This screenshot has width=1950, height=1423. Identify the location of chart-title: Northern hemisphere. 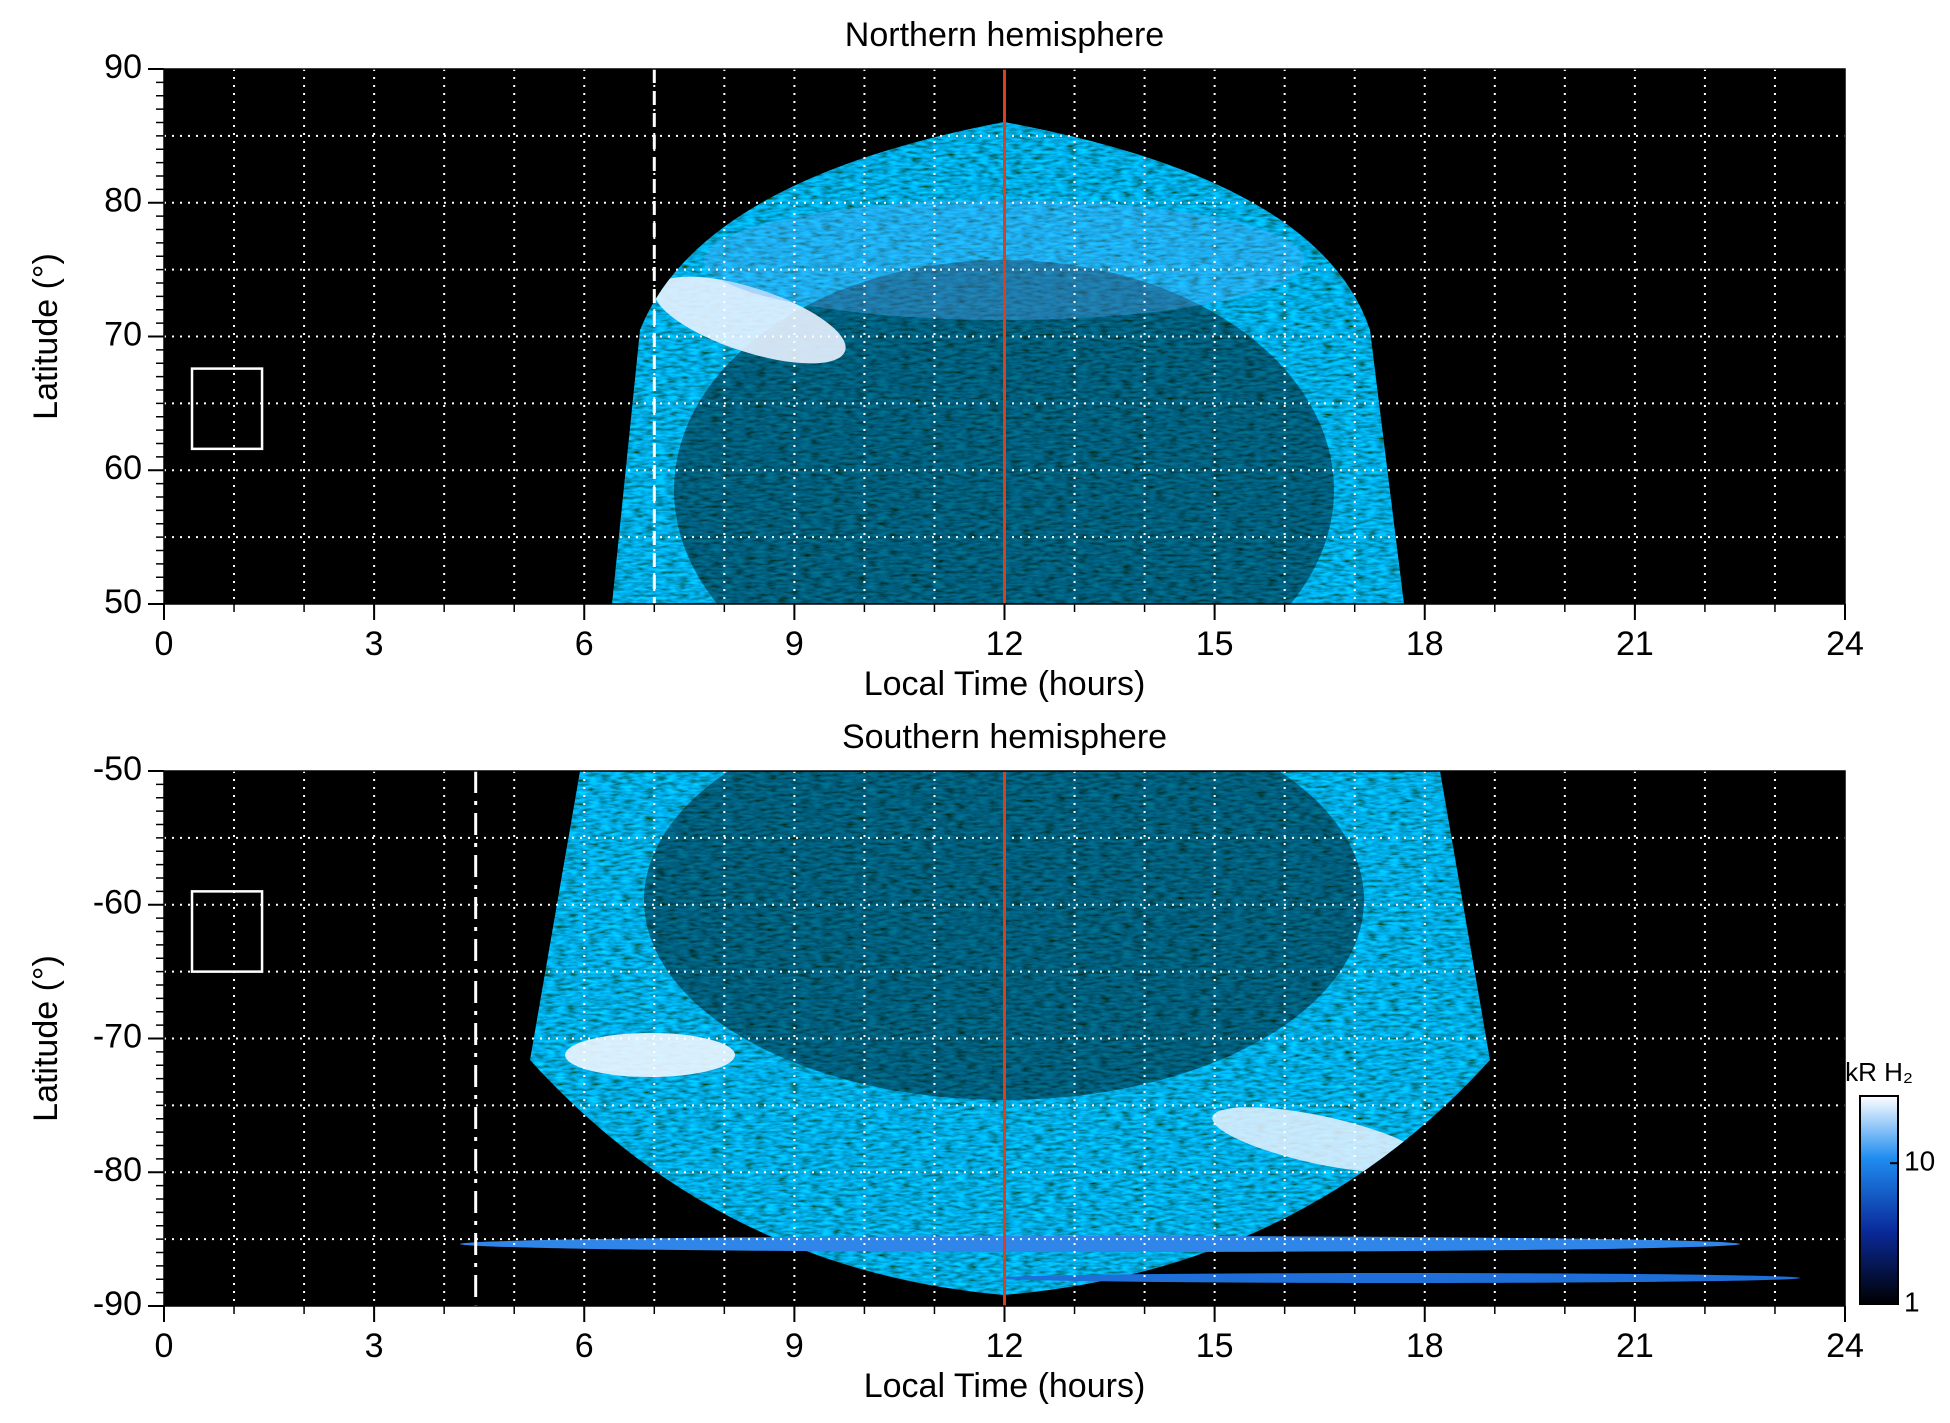
(1004, 35).